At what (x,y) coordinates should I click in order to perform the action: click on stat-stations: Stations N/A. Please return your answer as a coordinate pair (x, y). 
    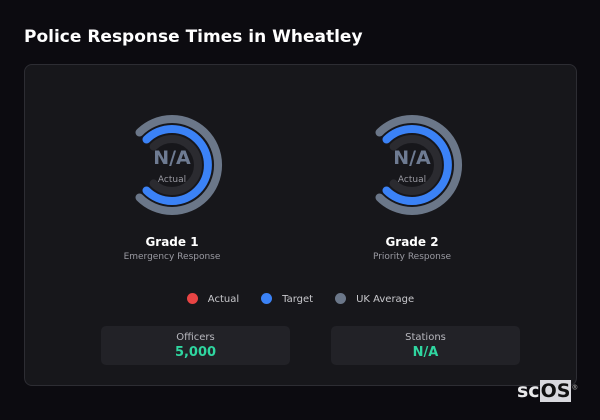
    Looking at the image, I should click on (425, 345).